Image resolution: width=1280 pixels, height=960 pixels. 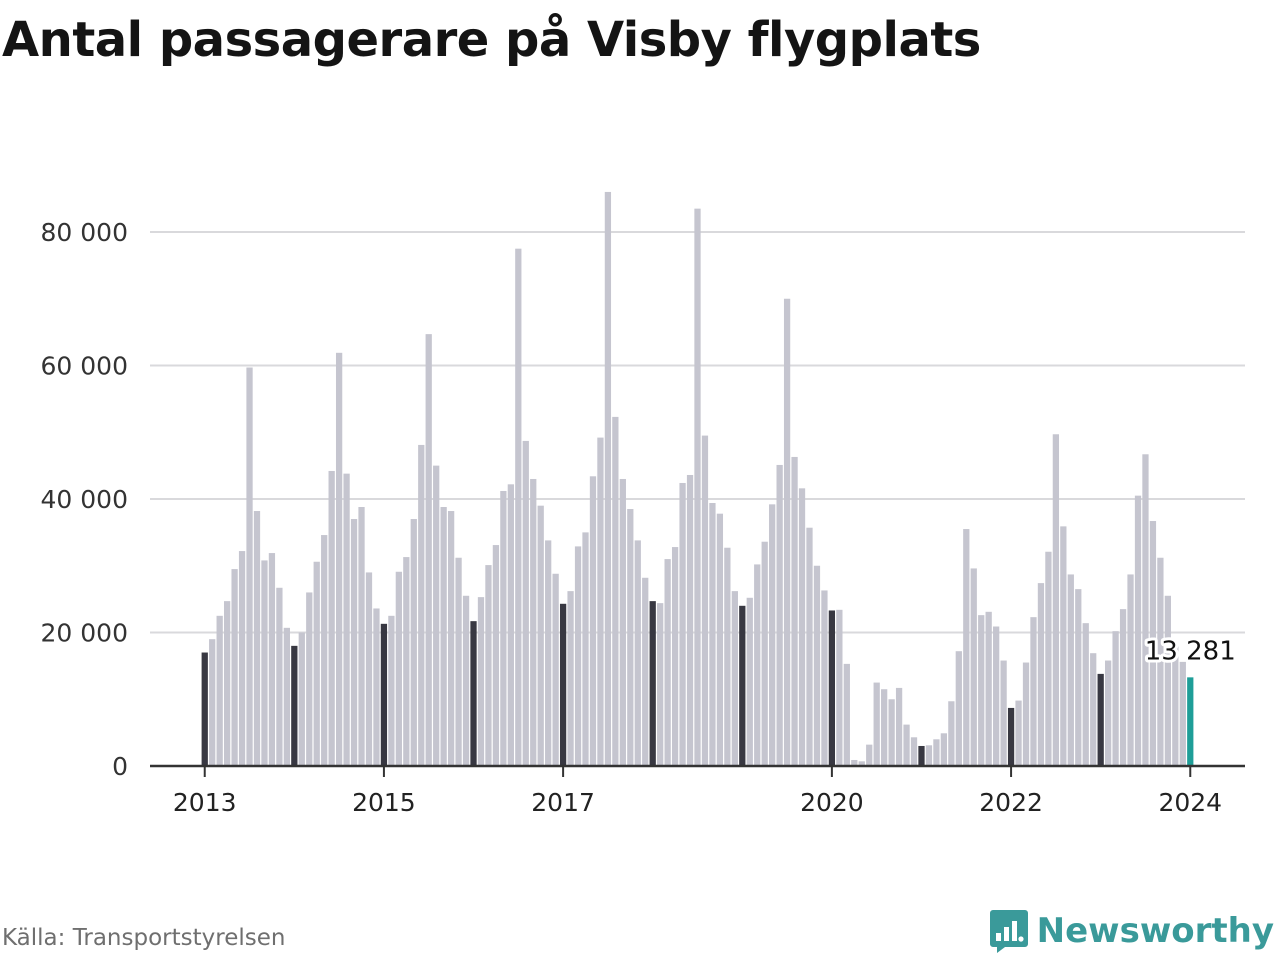 What do you see at coordinates (84, 633) in the screenshot?
I see `y-tick-label: 20 000` at bounding box center [84, 633].